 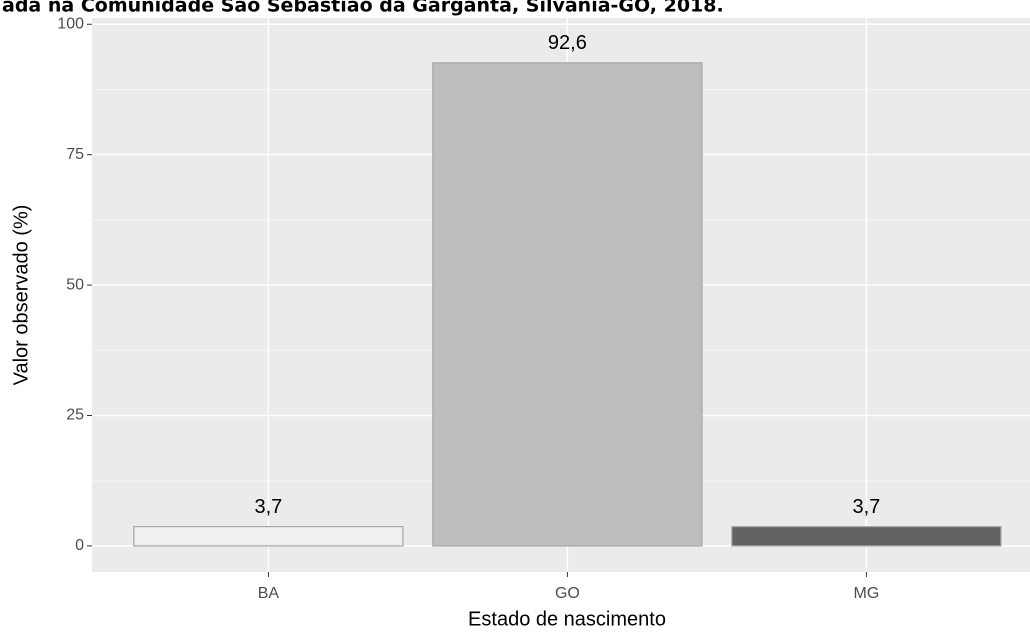 What do you see at coordinates (70, 23) in the screenshot?
I see `y-tick-label: 100` at bounding box center [70, 23].